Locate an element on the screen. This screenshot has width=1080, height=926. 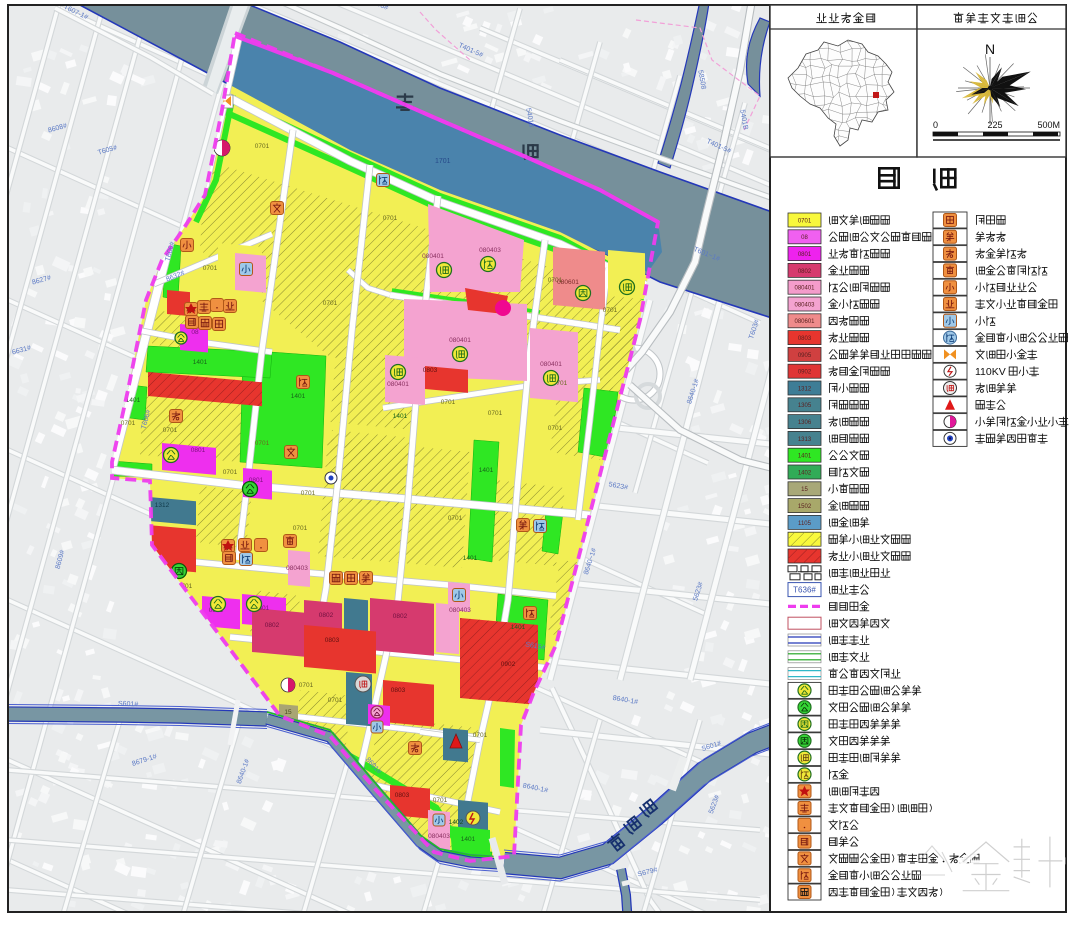
svg-text: T636# is located at coordinates (804, 590).